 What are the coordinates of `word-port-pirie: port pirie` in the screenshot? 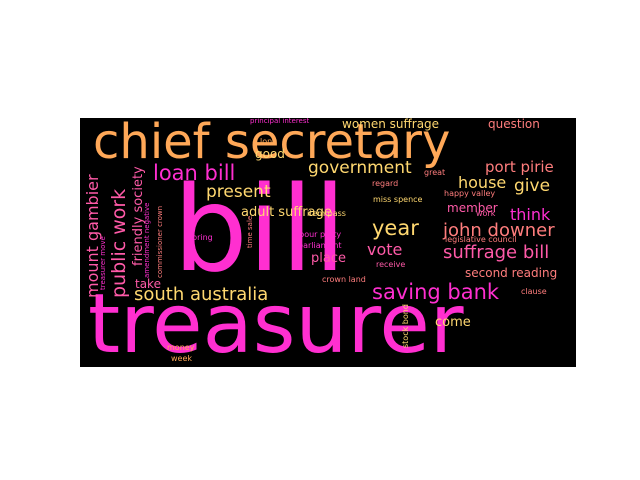 It's located at (519, 167).